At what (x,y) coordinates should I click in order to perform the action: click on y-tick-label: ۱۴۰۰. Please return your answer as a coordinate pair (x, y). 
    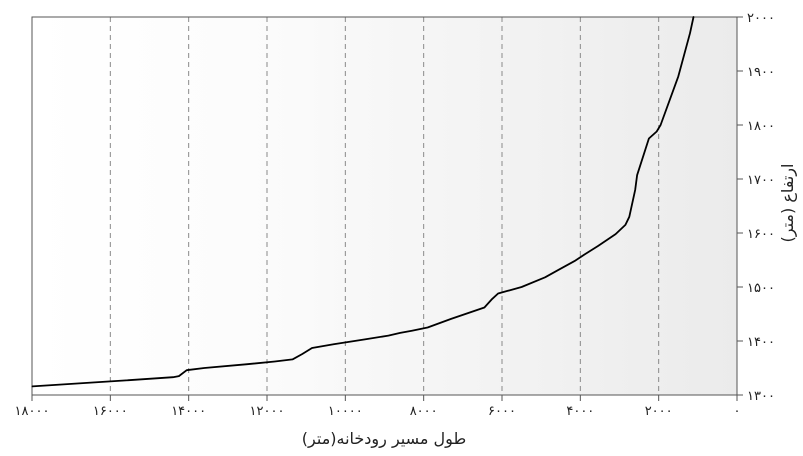
    Looking at the image, I should click on (761, 342).